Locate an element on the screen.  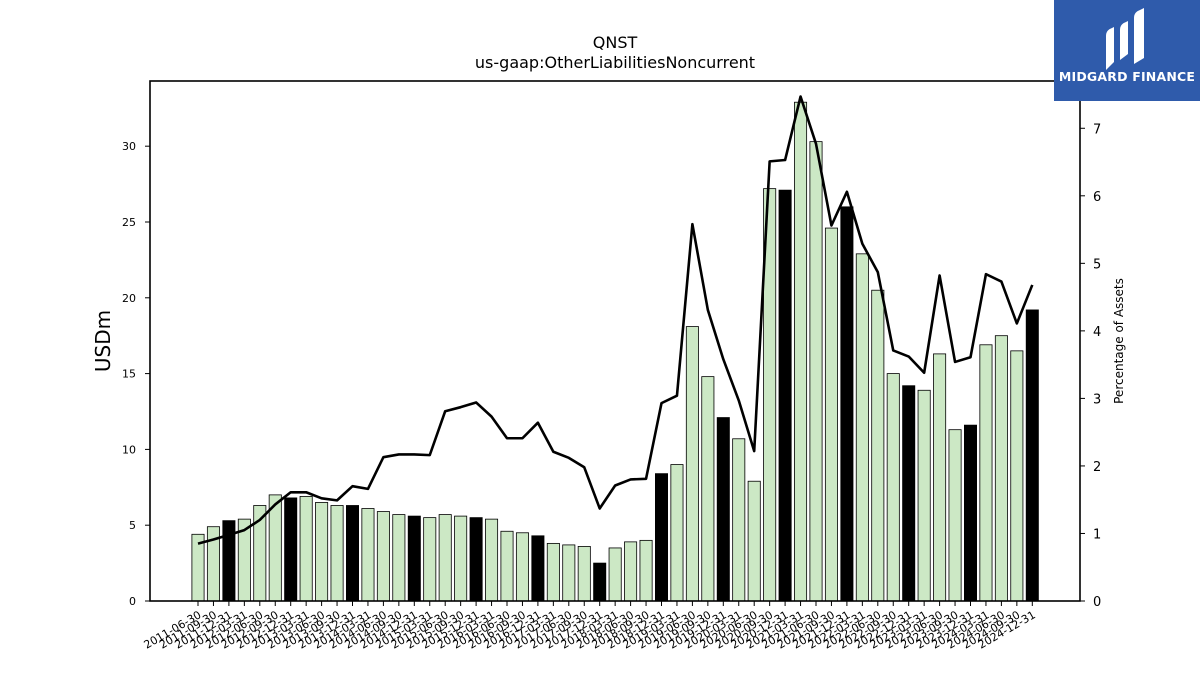
y2-tick-label: 1 is located at coordinates (1097, 534).